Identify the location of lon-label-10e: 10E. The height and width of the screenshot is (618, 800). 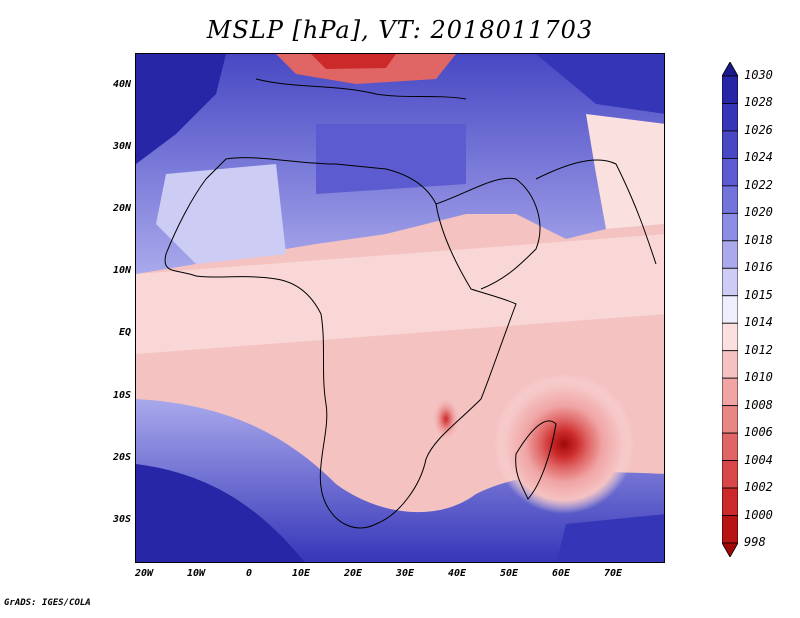
(301, 573).